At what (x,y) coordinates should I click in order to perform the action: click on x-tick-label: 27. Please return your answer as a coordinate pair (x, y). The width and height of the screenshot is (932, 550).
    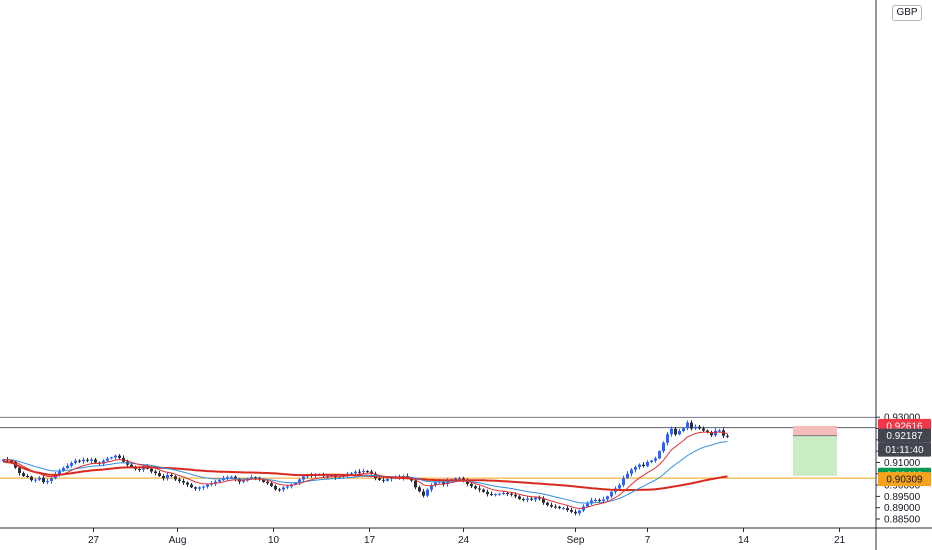
    Looking at the image, I should click on (94, 540).